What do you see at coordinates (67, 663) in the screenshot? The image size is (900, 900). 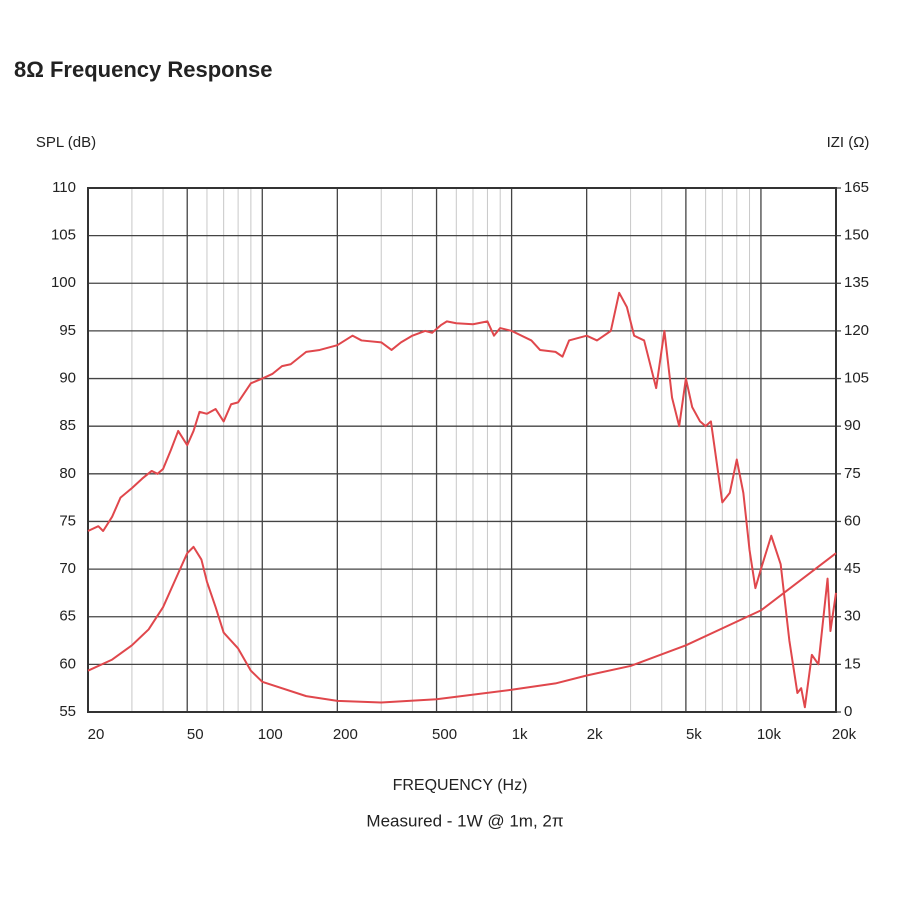 I see `y-tick-label: 60` at bounding box center [67, 663].